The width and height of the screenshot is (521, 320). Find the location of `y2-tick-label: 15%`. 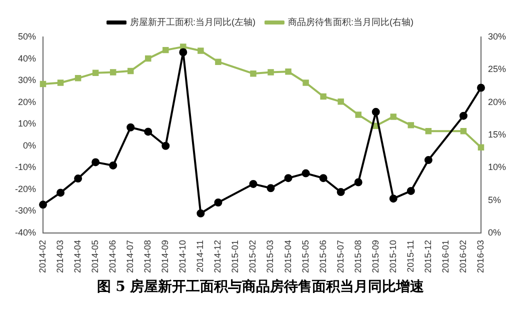

y2-tick-label: 15% is located at coordinates (497, 134).